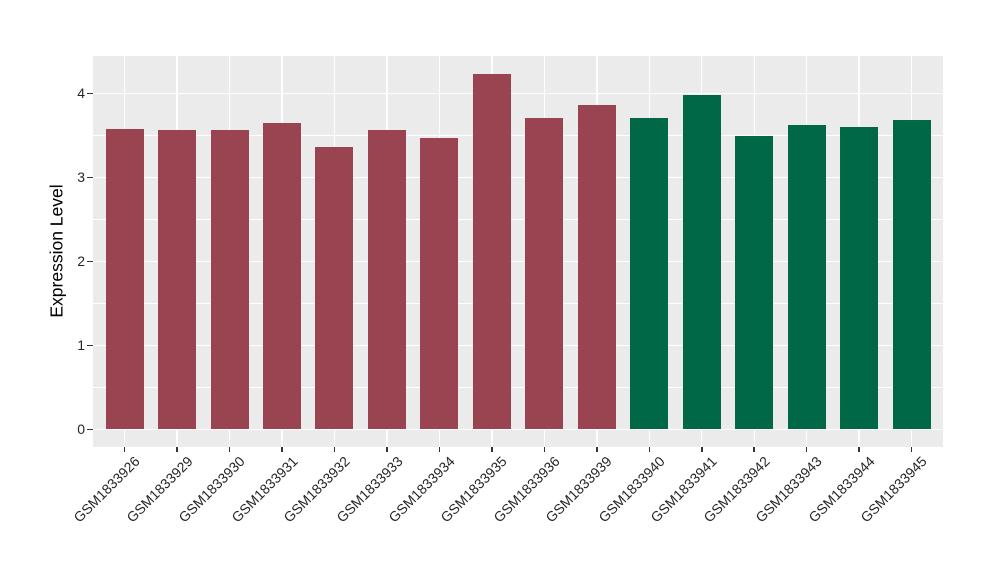  What do you see at coordinates (81, 261) in the screenshot?
I see `y-tick-label: 2` at bounding box center [81, 261].